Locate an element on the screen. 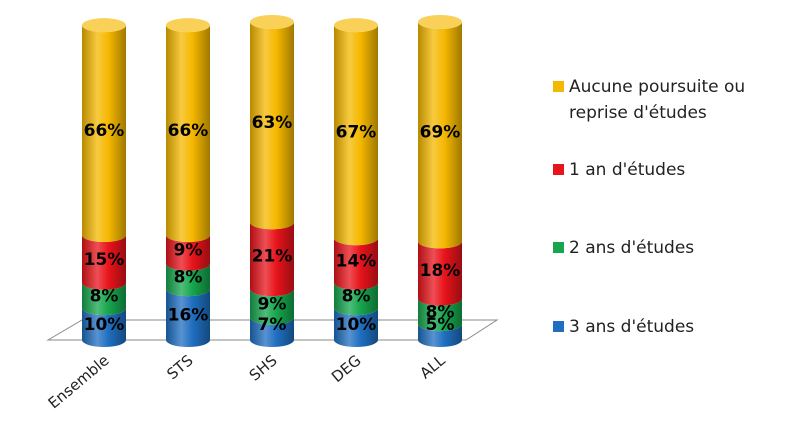  data-label-shs-2: 21% is located at coordinates (272, 257).